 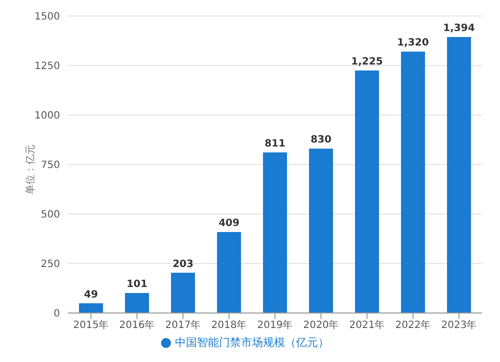 What do you see at coordinates (50, 264) in the screenshot?
I see `y-tick-label: 250` at bounding box center [50, 264].